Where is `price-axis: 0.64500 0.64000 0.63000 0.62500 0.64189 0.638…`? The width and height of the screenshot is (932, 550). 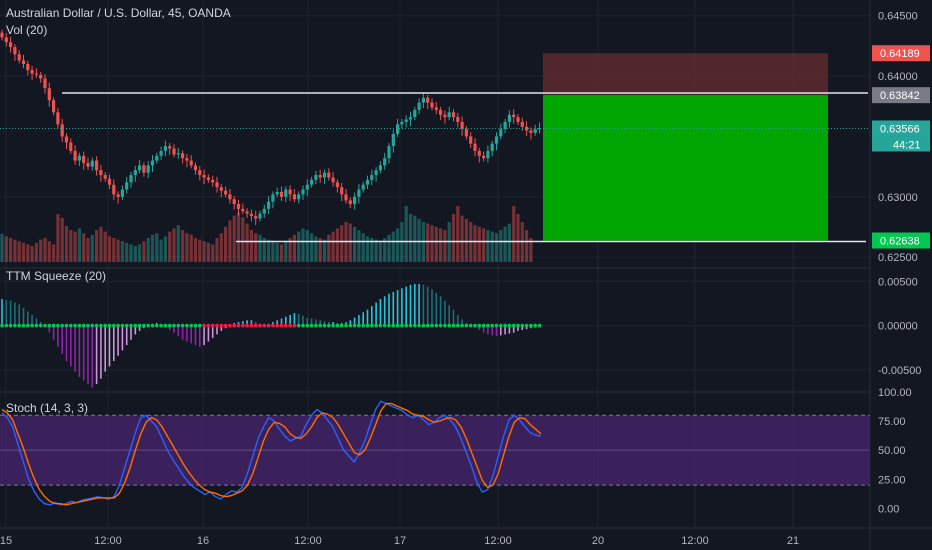 price-axis: 0.64500 0.64000 0.63000 0.62500 0.64189 0.638… is located at coordinates (901, 263).